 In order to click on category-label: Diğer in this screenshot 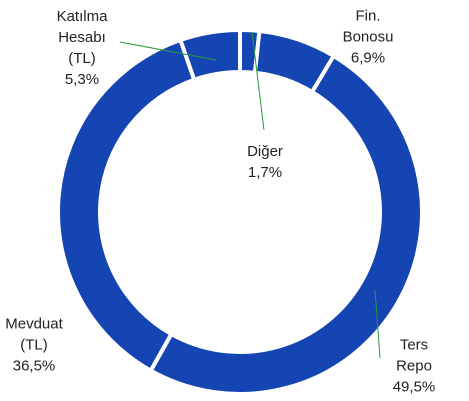, I will do `click(265, 151)`.